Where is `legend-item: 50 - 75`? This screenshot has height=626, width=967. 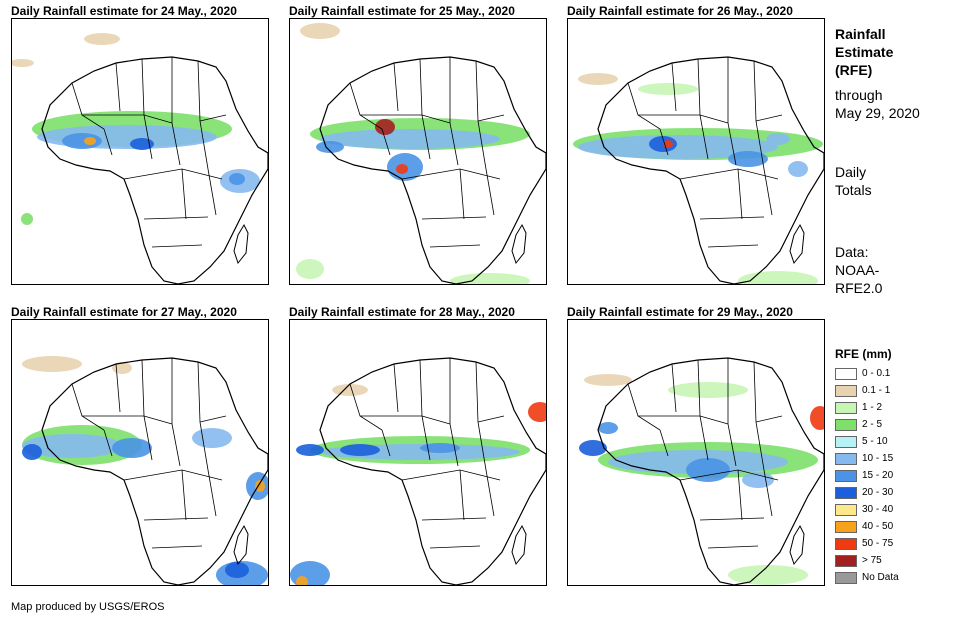 legend-item: 50 - 75 is located at coordinates (867, 543).